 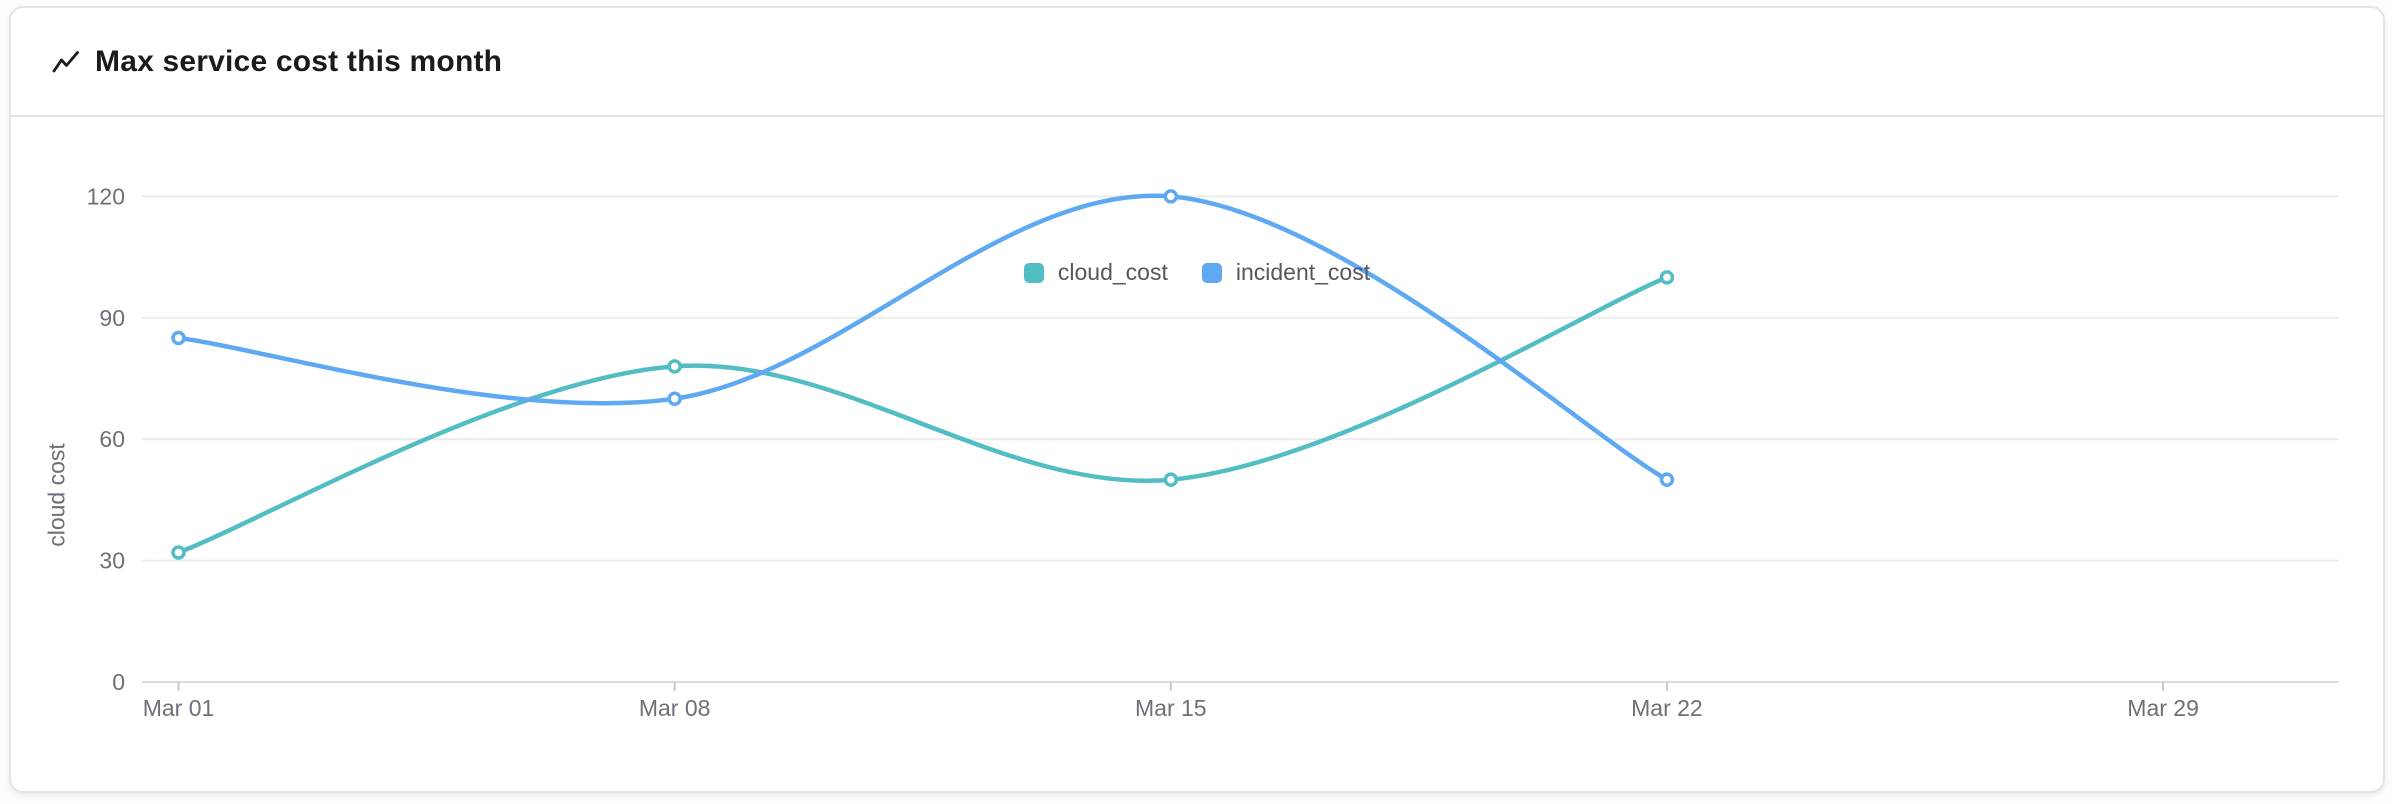 I want to click on legend-swatch-cloud_cost, so click(x=1033, y=272).